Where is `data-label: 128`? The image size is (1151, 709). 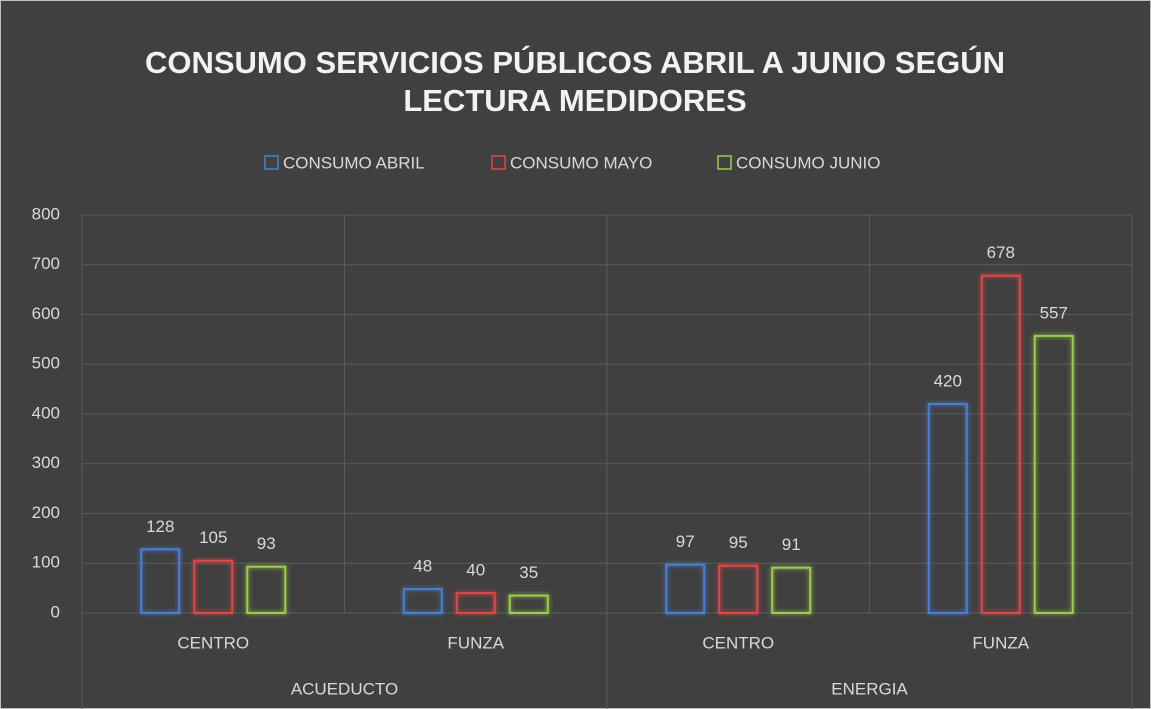 data-label: 128 is located at coordinates (160, 526).